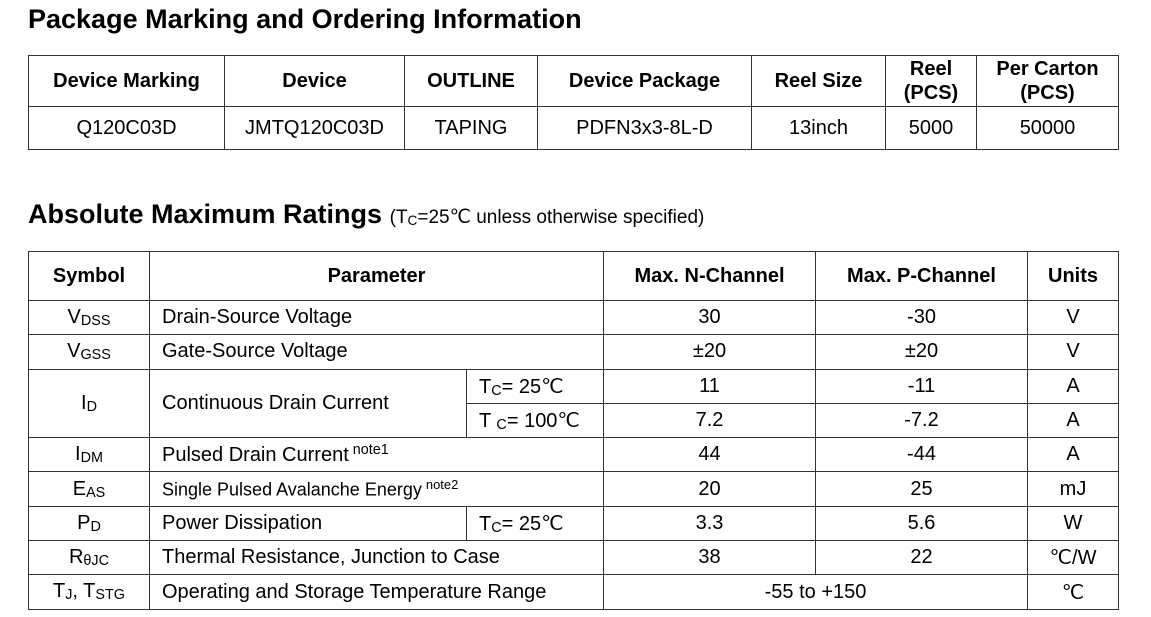 The width and height of the screenshot is (1151, 617). What do you see at coordinates (84, 522) in the screenshot?
I see `text: P` at bounding box center [84, 522].